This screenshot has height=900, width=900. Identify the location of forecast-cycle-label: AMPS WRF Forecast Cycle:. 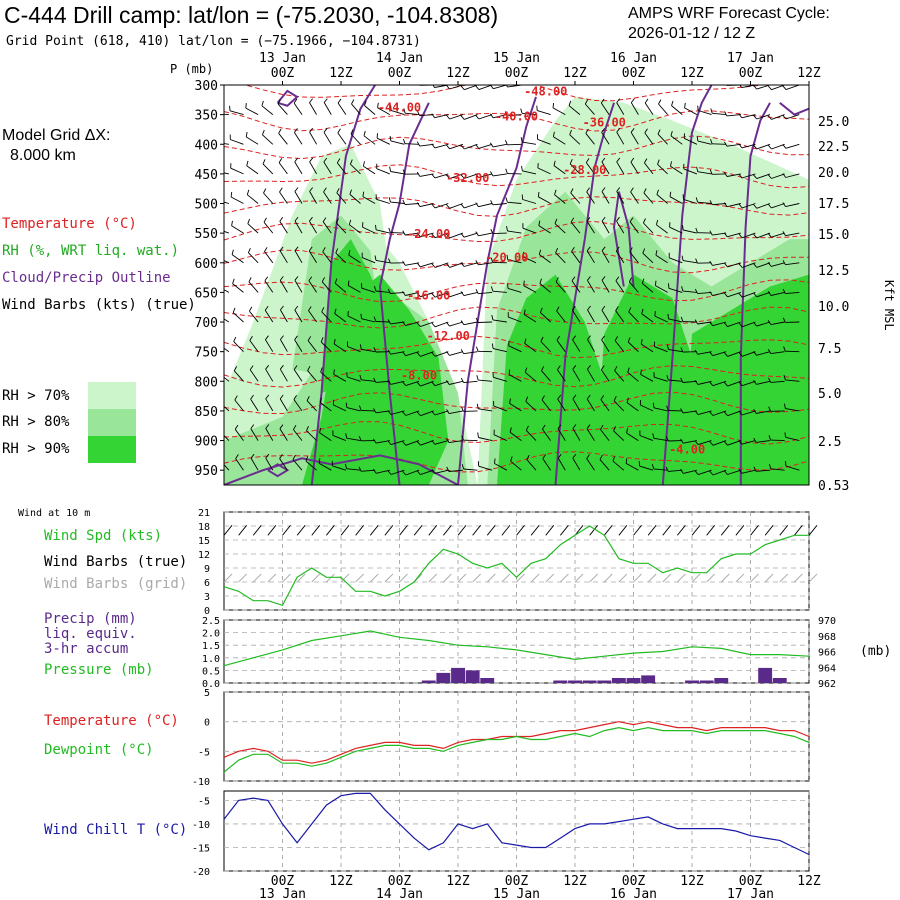
(729, 13).